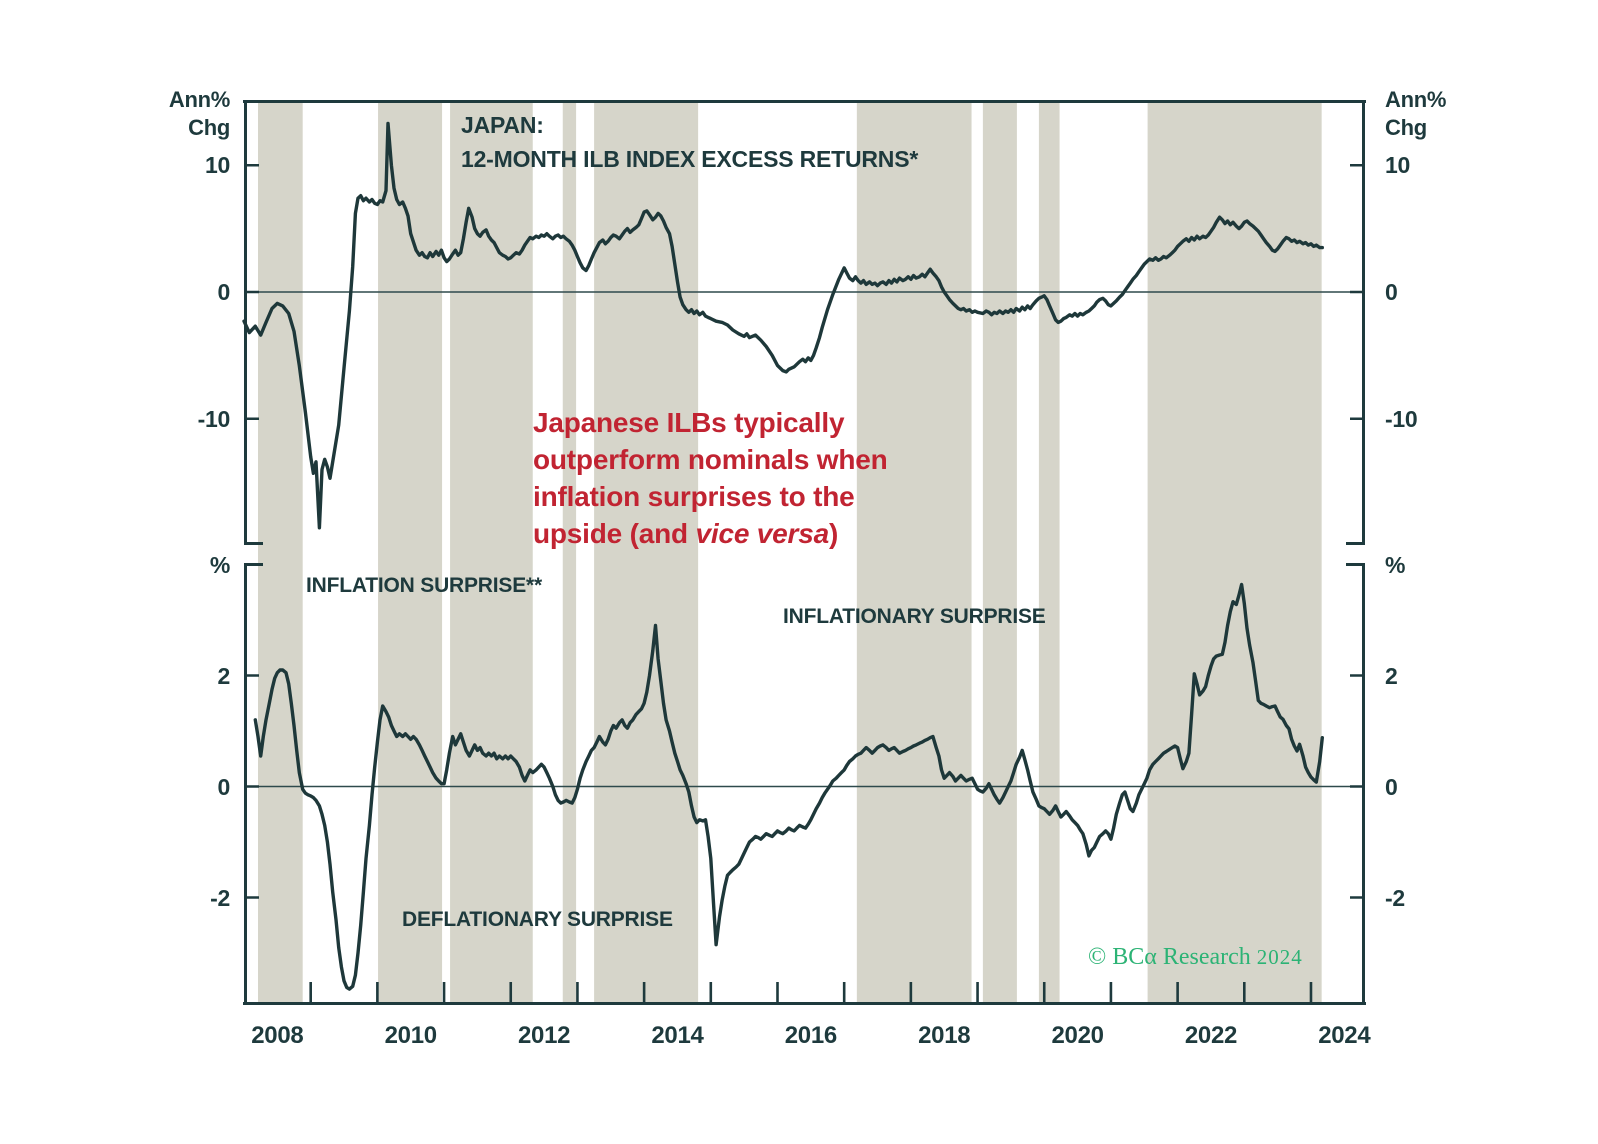 This screenshot has width=1598, height=1144. Describe the element at coordinates (1279, 957) in the screenshot. I see `copyright-year: 2024` at that location.